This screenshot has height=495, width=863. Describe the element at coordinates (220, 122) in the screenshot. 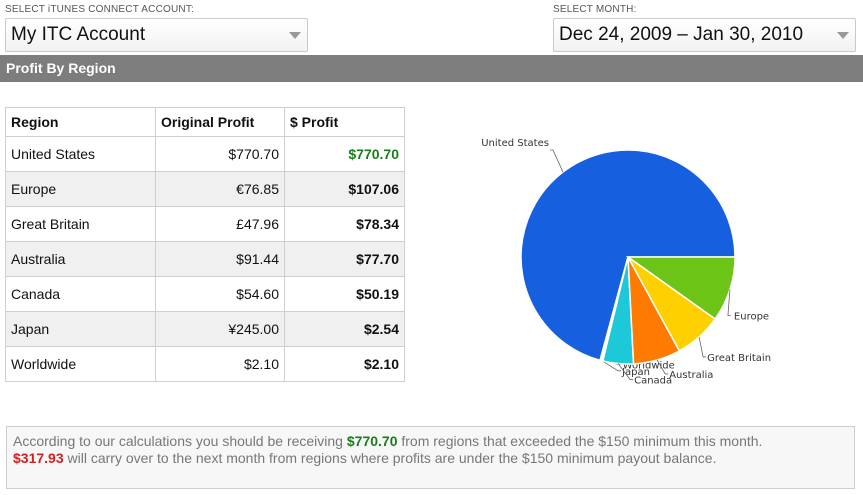

I see `column-header-original-profit: Original Profit` at that location.